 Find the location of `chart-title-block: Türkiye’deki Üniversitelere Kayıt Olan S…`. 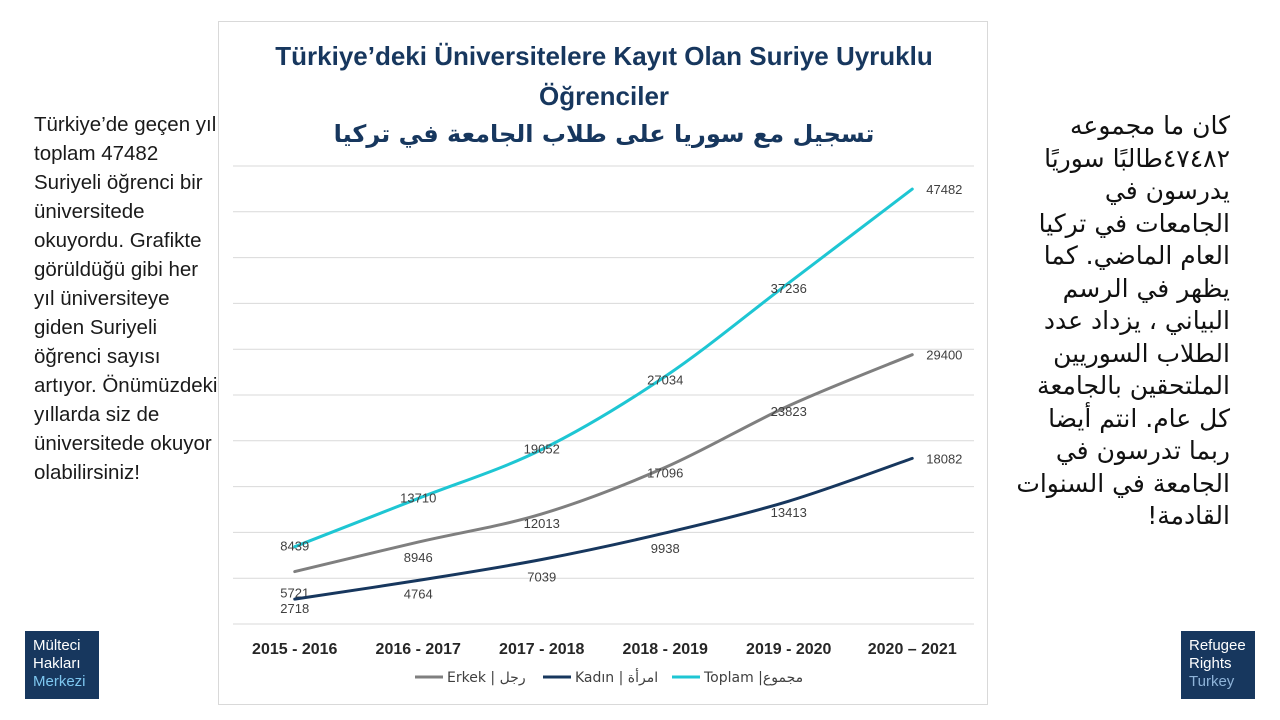

chart-title-block: Türkiye’deki Üniversitelere Kayıt Olan S… is located at coordinates (604, 94).